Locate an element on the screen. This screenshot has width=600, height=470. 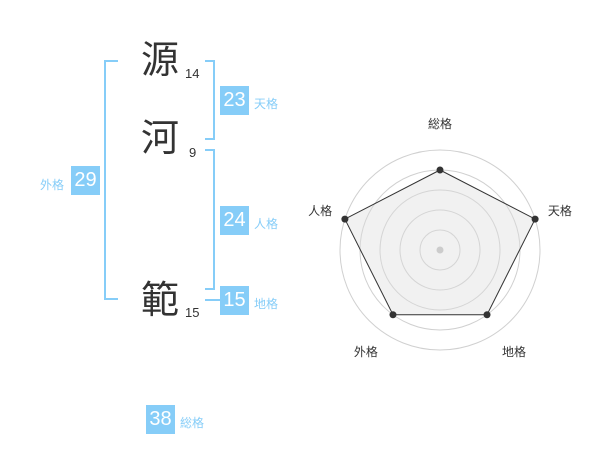
radar-area is located at coordinates (440, 242).